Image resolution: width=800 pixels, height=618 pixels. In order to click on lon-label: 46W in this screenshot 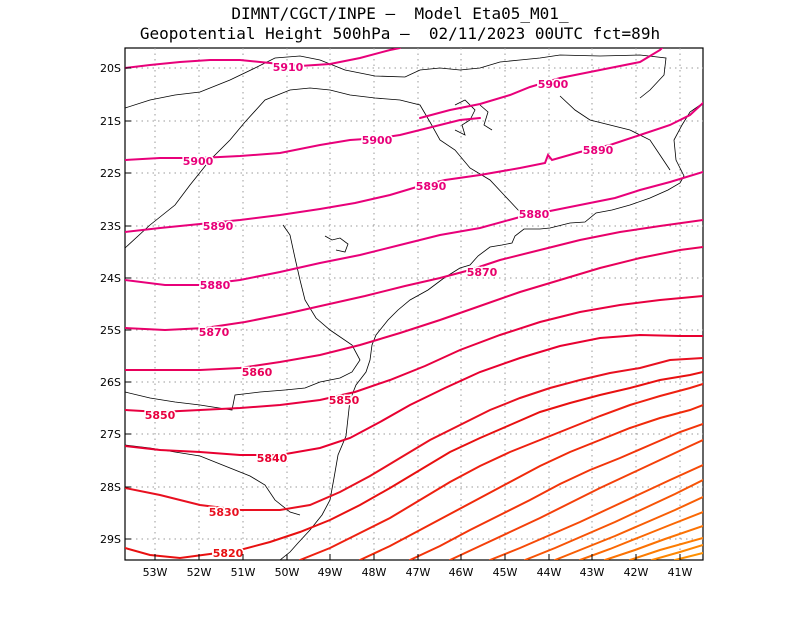, I will do `click(461, 572)`.